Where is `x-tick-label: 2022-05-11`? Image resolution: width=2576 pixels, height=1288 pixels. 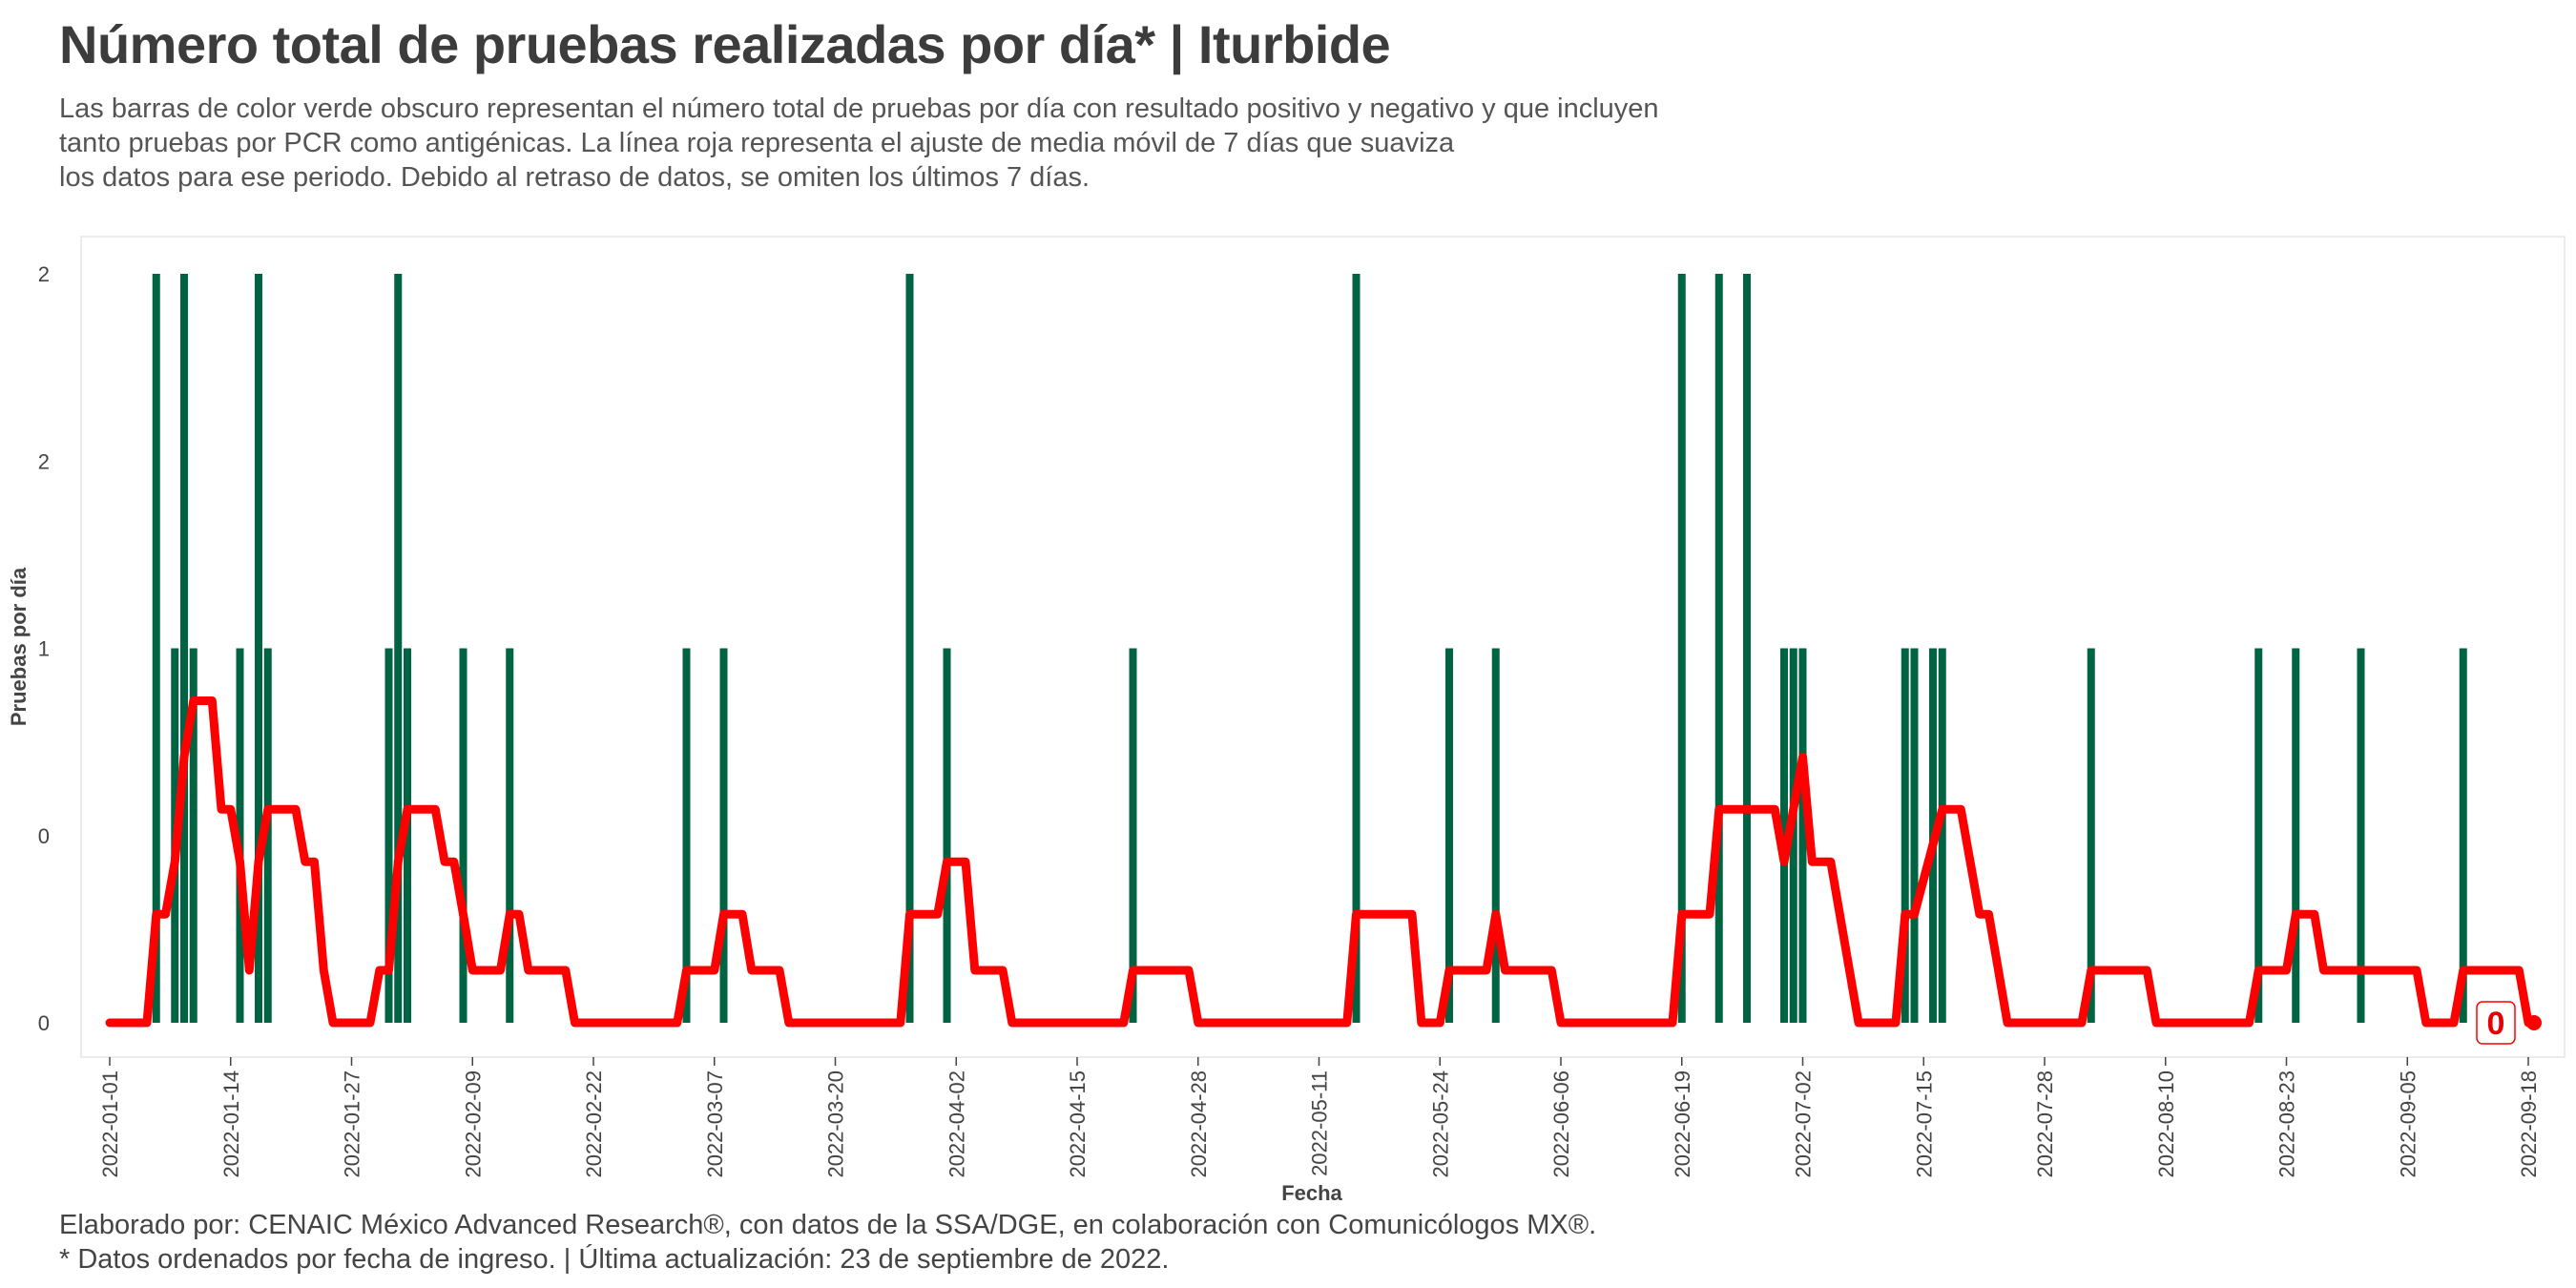 x-tick-label: 2022-05-11 is located at coordinates (1320, 1123).